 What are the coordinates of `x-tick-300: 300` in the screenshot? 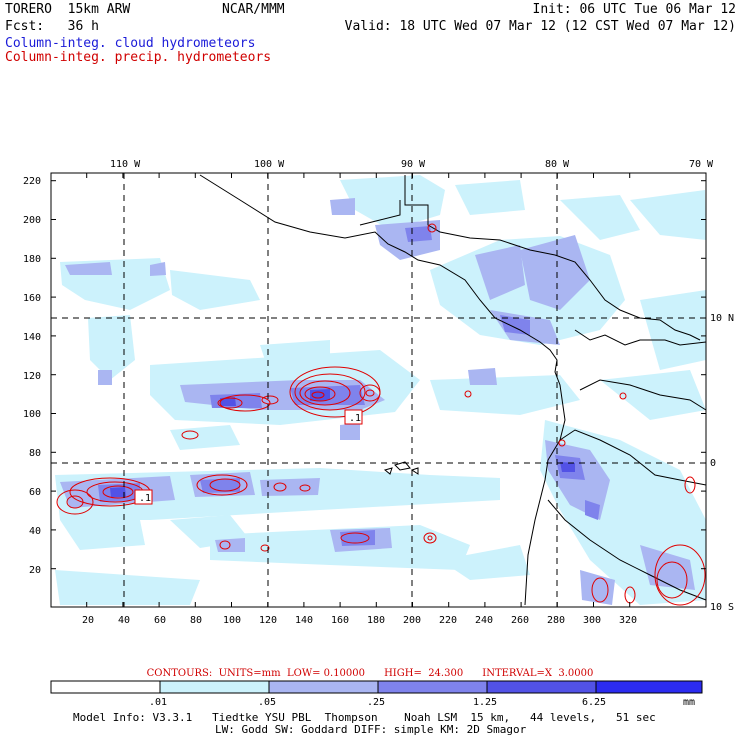 It's located at (592, 620).